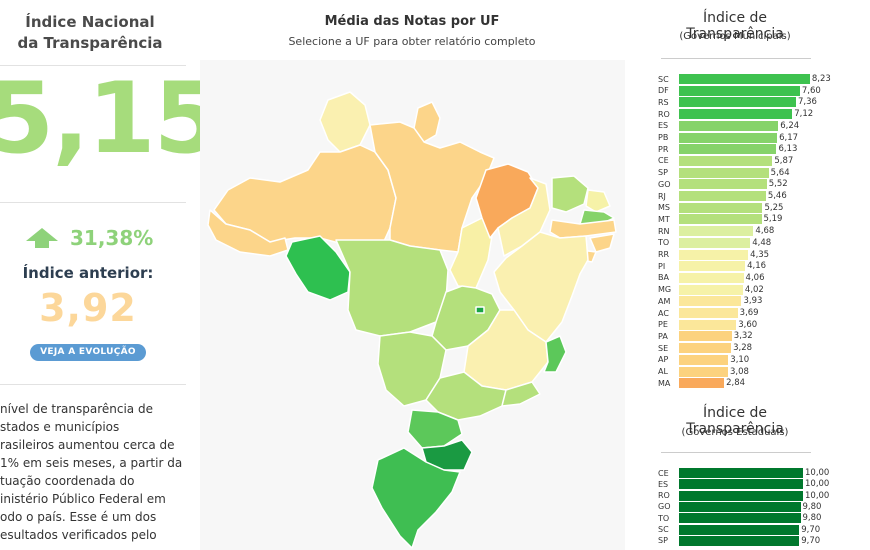  Describe the element at coordinates (506, 350) in the screenshot. I see `state-mg` at that location.